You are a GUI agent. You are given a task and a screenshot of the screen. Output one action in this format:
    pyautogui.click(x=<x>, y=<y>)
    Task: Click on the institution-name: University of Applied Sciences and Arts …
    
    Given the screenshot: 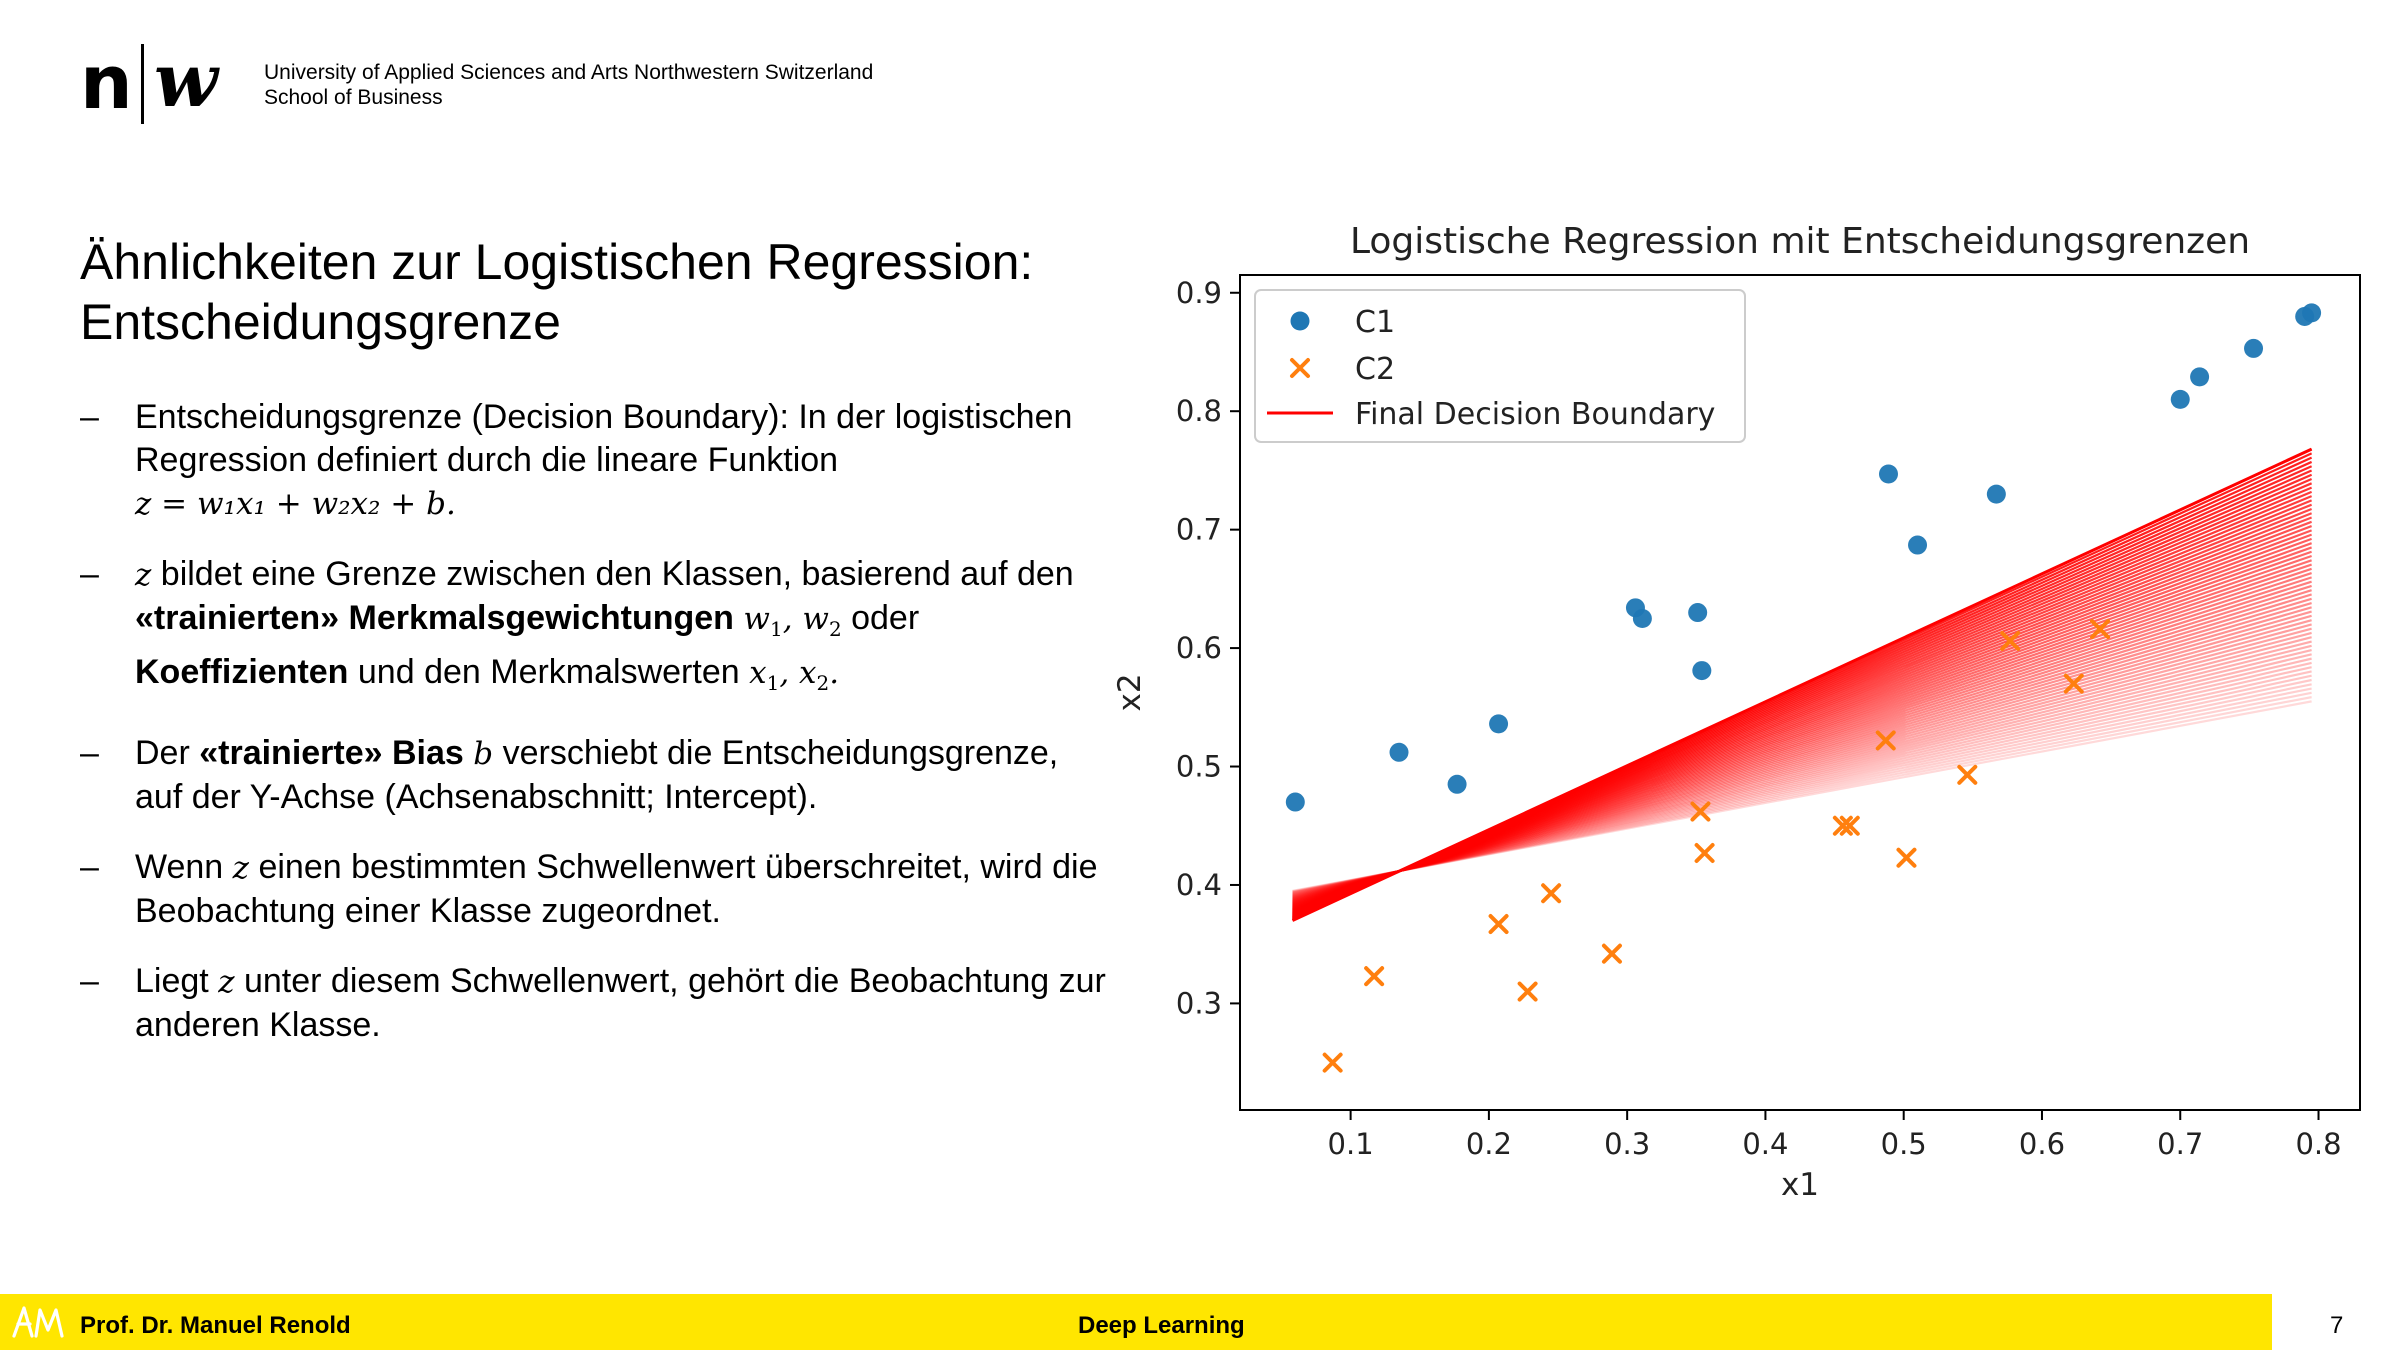 What is the action you would take?
    pyautogui.click(x=568, y=85)
    